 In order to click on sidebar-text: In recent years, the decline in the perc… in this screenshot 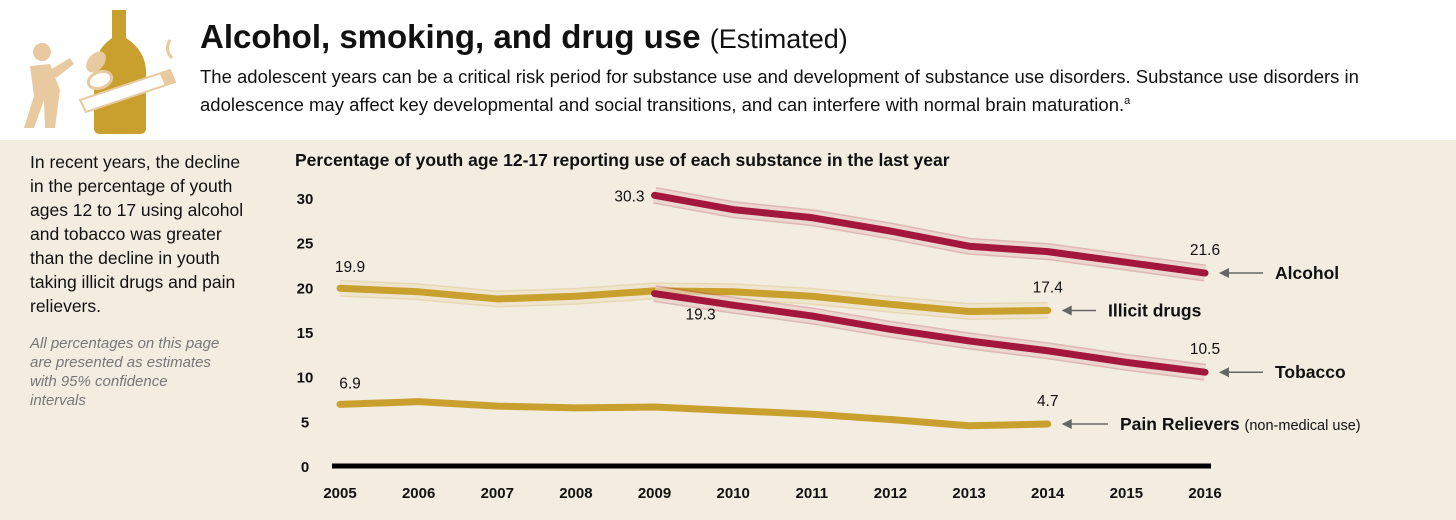, I will do `click(137, 234)`.